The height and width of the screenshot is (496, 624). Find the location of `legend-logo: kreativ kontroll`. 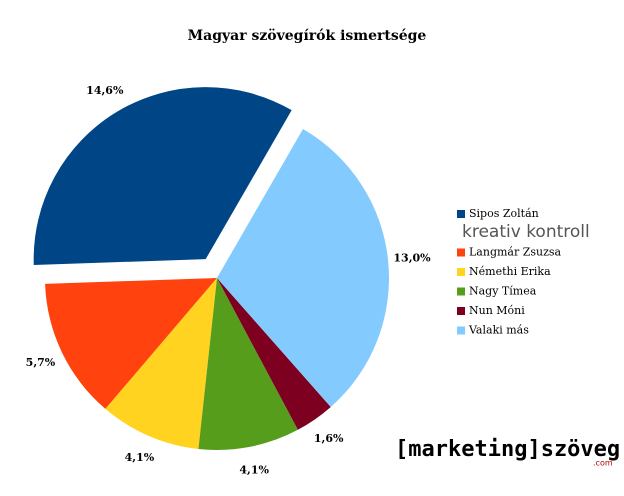

legend-logo: kreativ kontroll is located at coordinates (526, 232).